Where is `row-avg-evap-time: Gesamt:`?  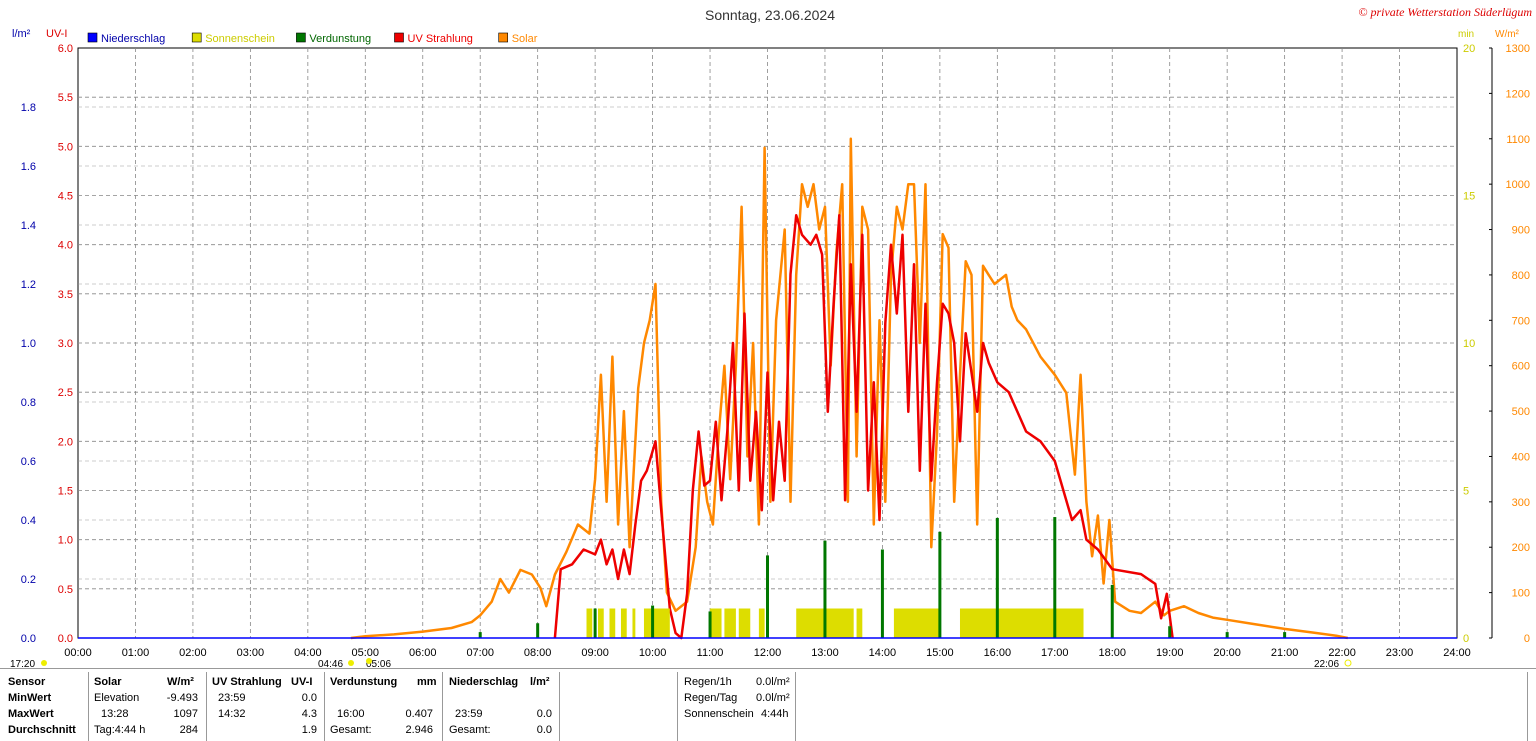
row-avg-evap-time: Gesamt: is located at coordinates (351, 730).